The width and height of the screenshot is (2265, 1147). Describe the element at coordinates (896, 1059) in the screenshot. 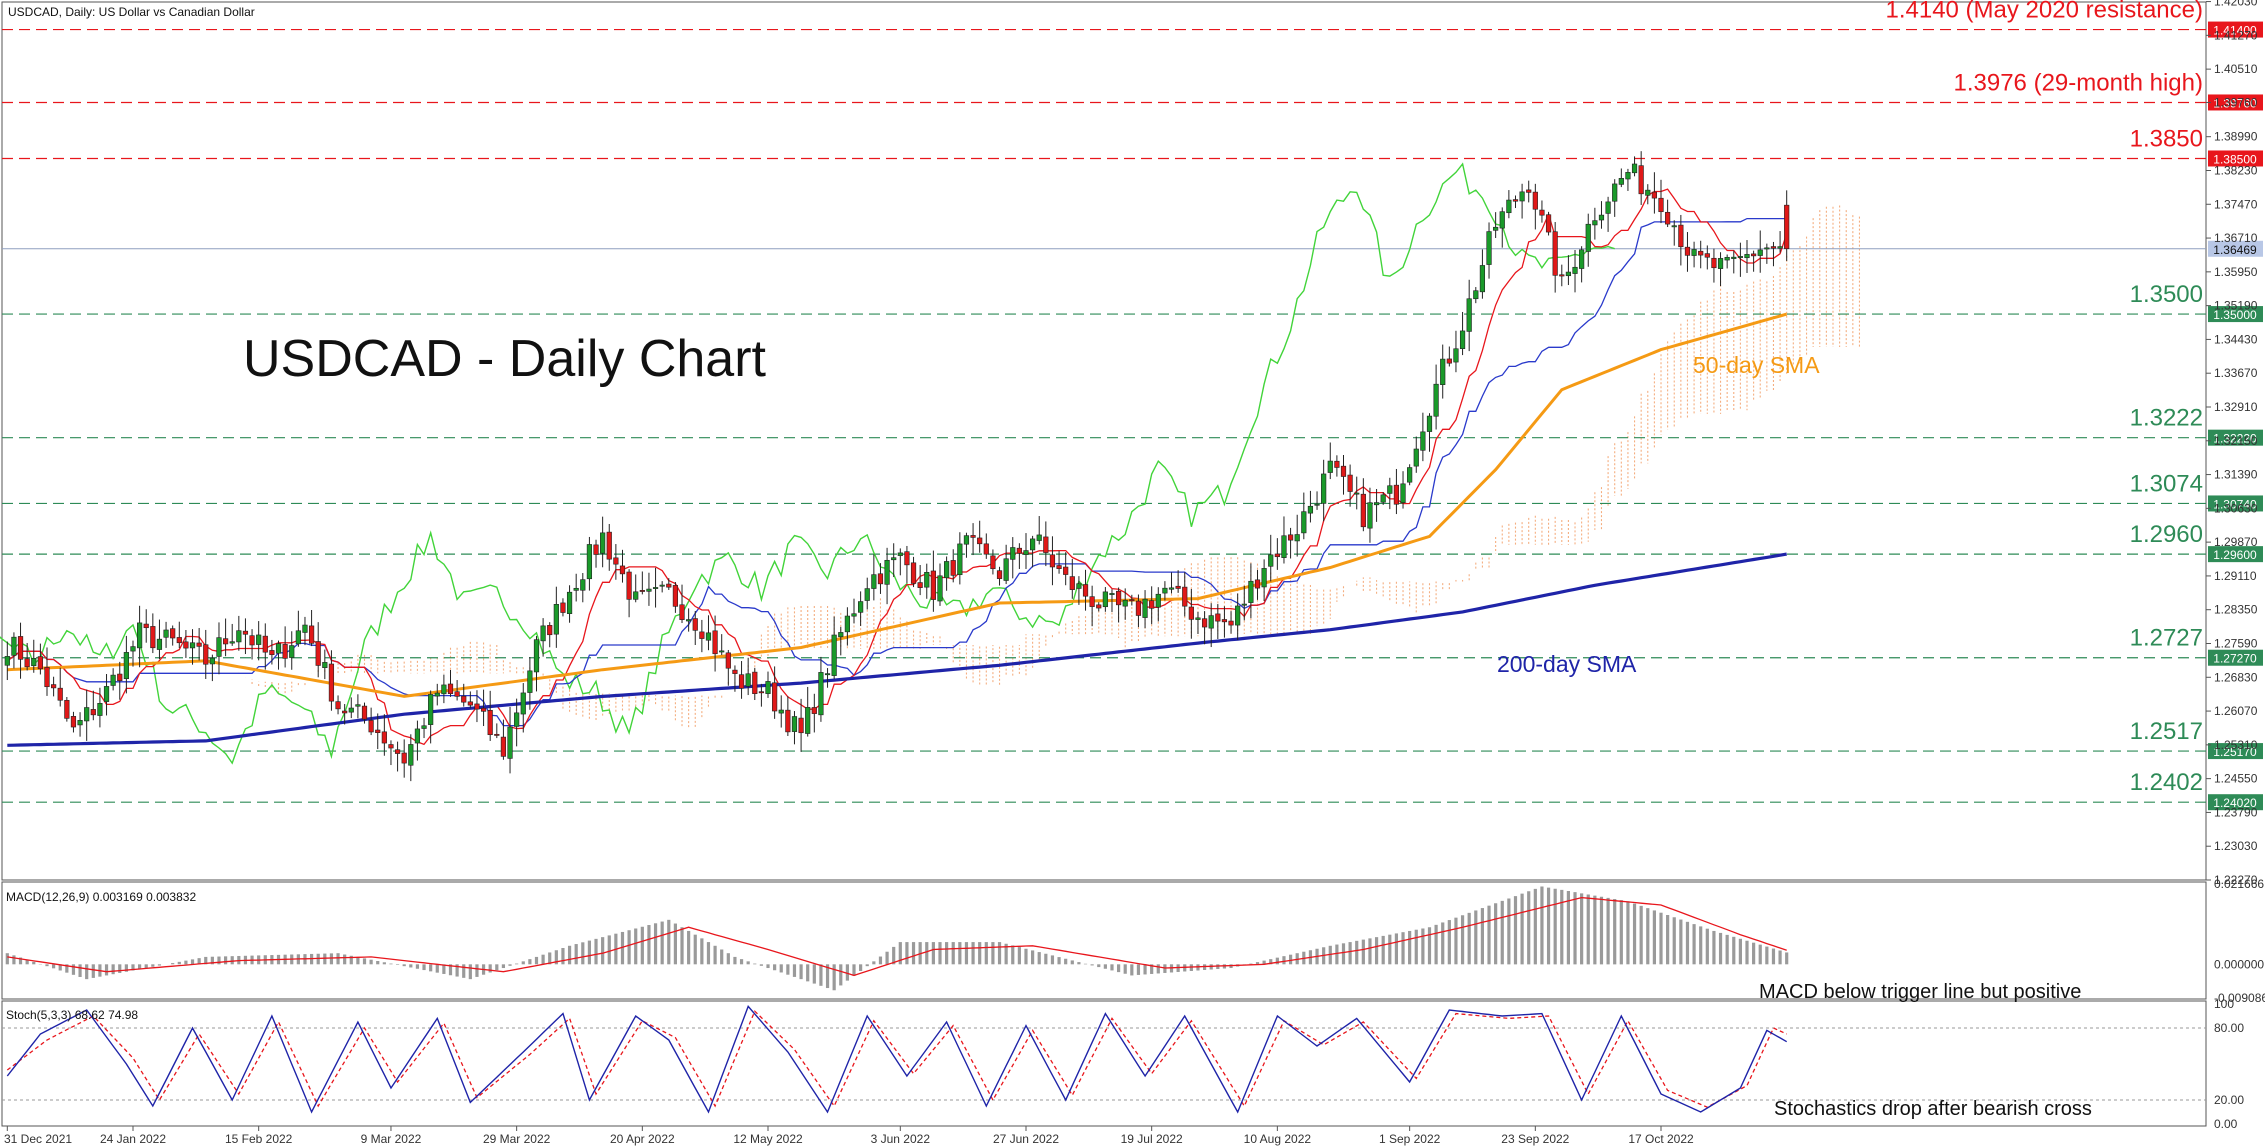

I see `stoch-signal-line` at that location.